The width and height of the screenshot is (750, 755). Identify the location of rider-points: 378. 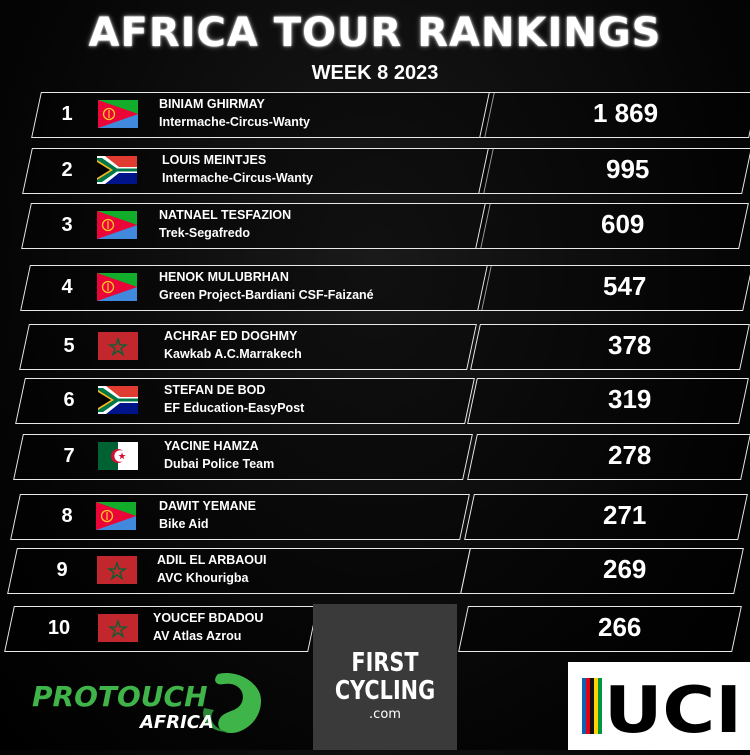
(630, 345).